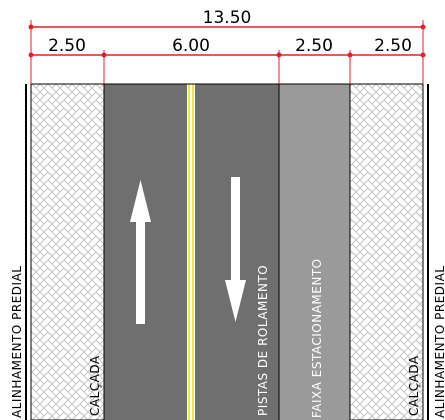  I want to click on dimension-segment-3: 2.50, so click(314, 46).